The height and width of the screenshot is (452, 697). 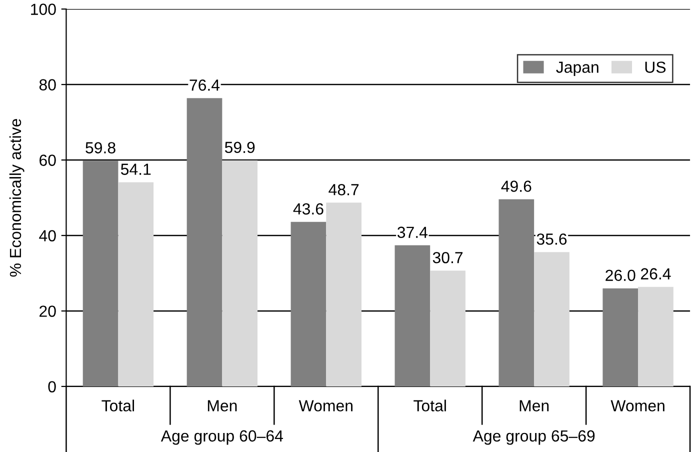 What do you see at coordinates (48, 160) in the screenshot?
I see `y-tick-label: 60` at bounding box center [48, 160].